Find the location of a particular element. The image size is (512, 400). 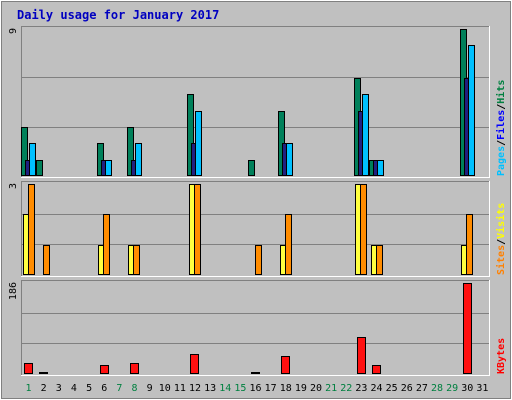

legend-item: Pages is located at coordinates (501, 161).